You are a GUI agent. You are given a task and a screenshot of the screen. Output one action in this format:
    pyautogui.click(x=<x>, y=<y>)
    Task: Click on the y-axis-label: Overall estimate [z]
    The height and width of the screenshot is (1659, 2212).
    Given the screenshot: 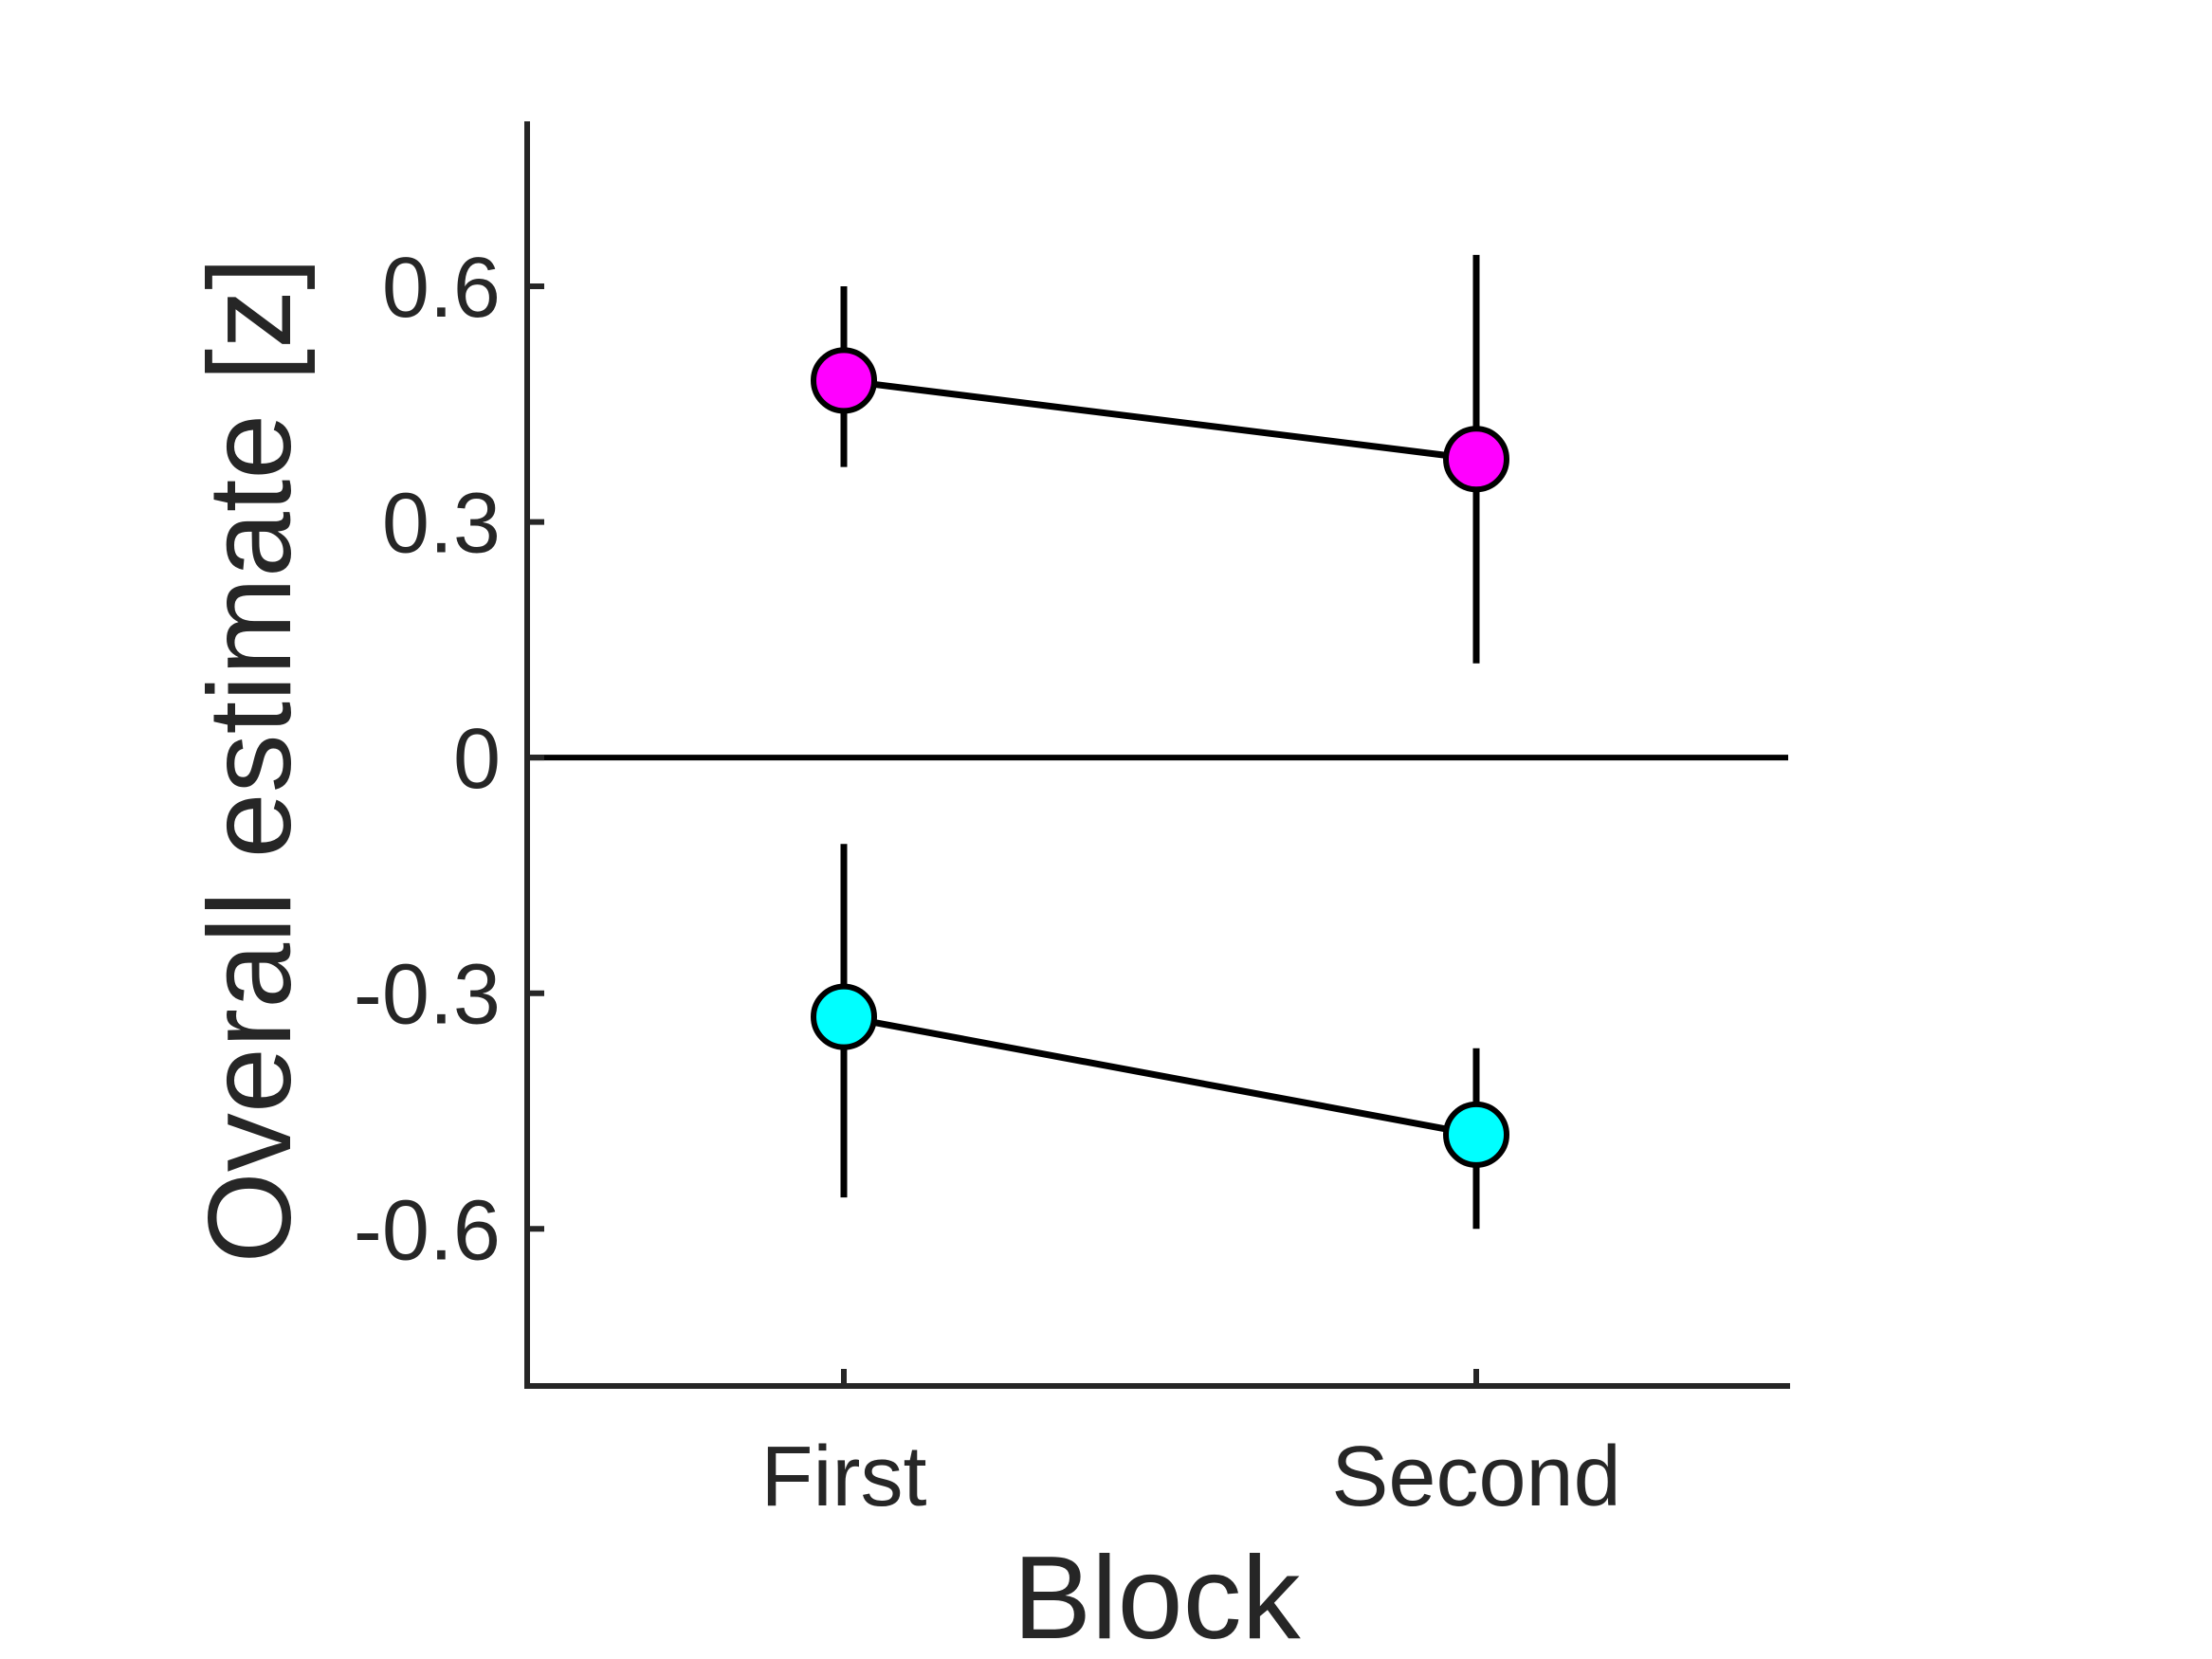 What is the action you would take?
    pyautogui.click(x=250, y=760)
    